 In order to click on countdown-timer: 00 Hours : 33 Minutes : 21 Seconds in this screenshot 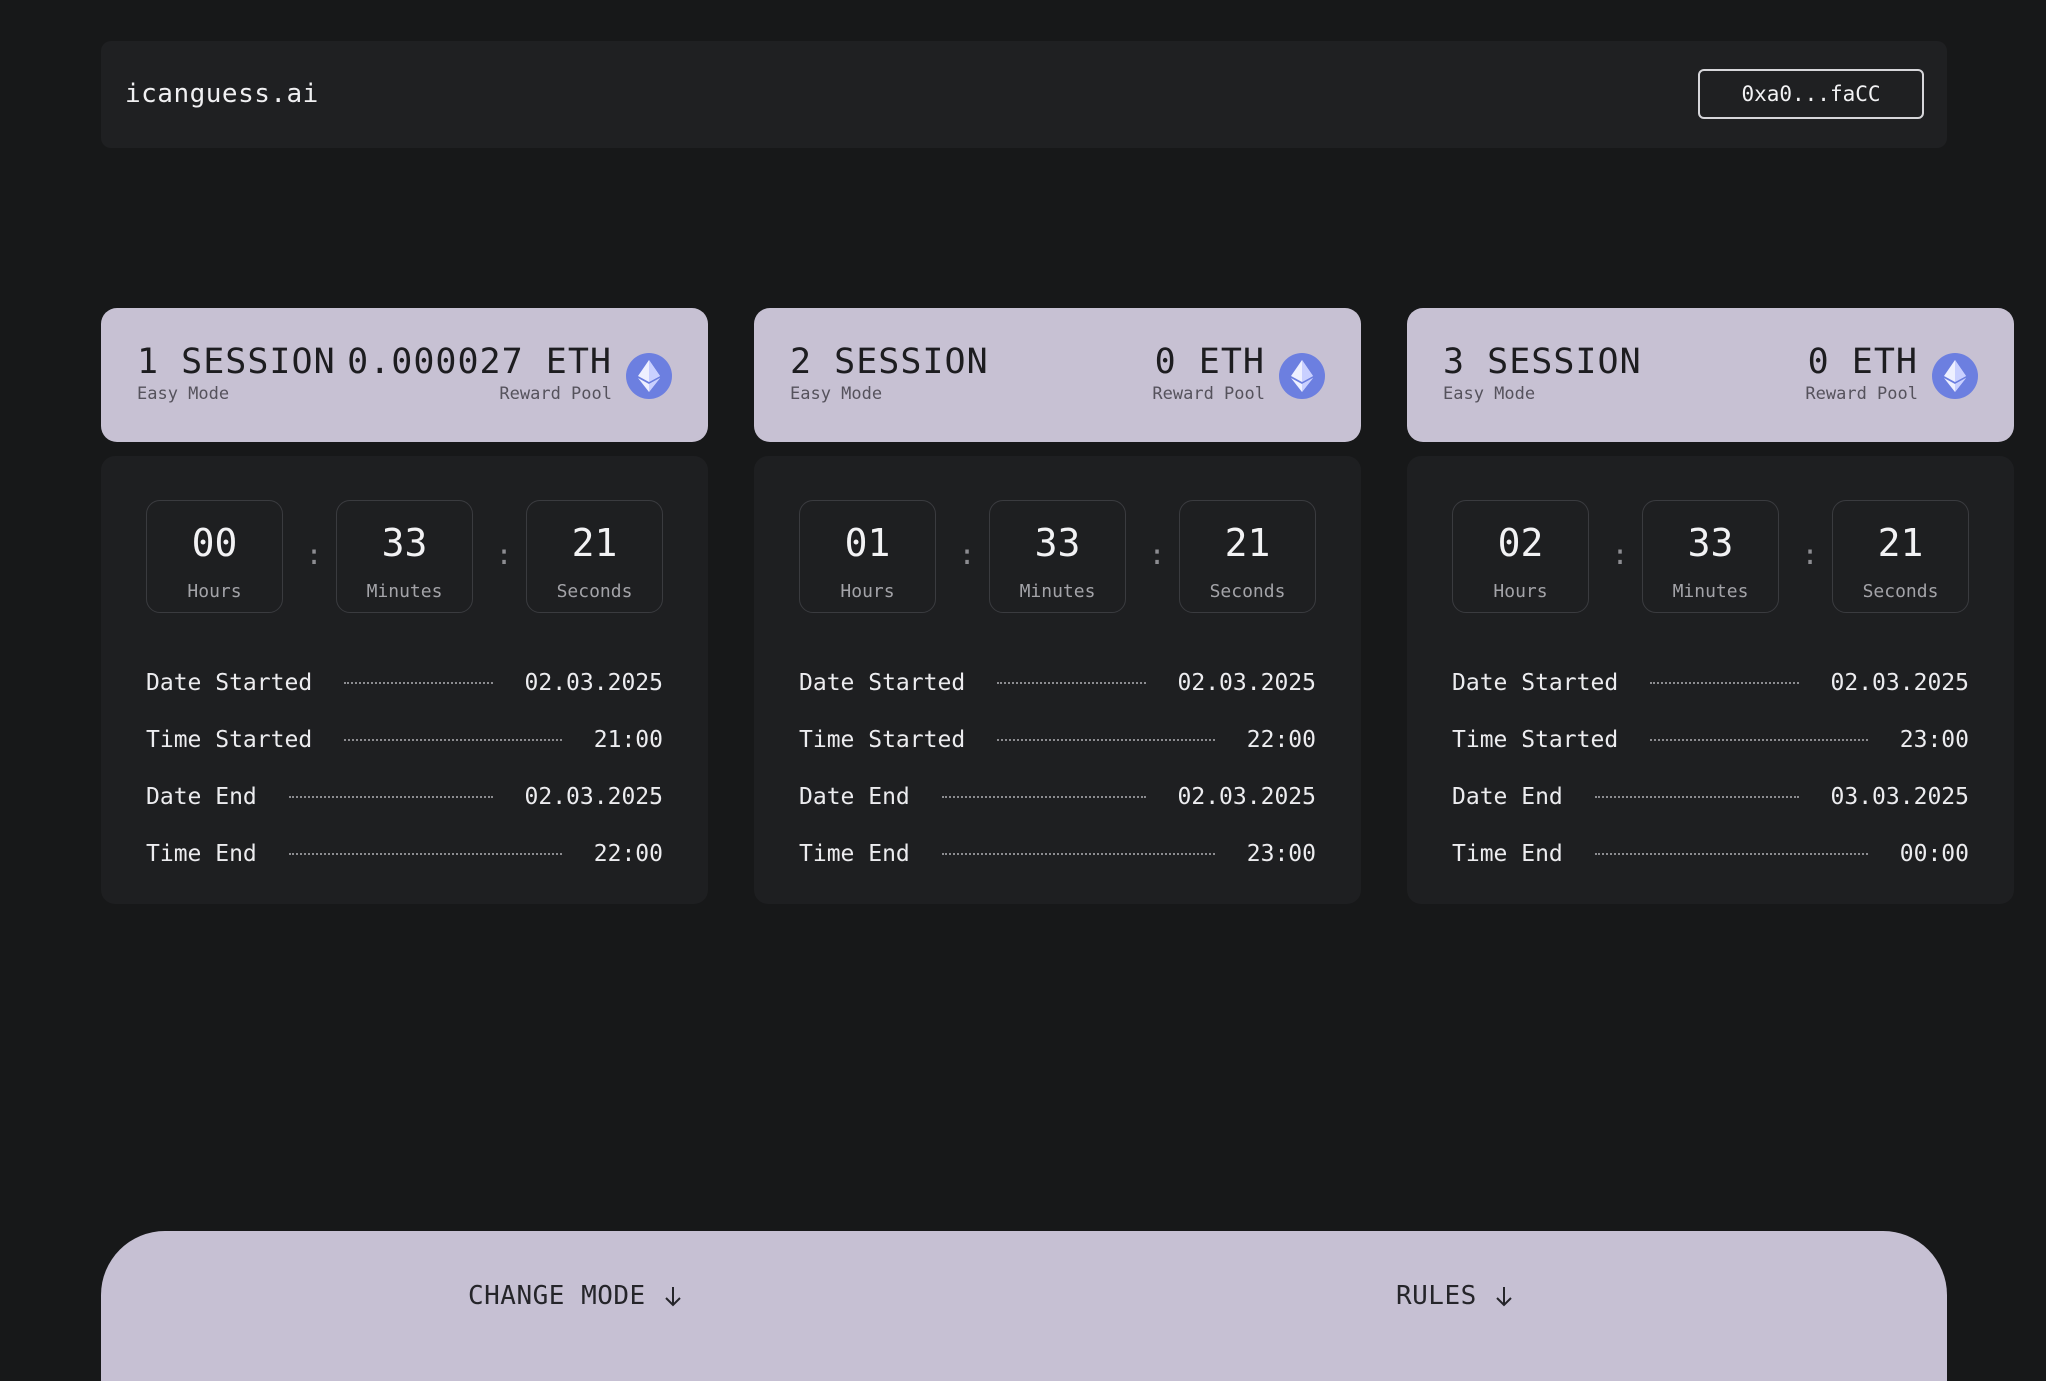, I will do `click(404, 556)`.